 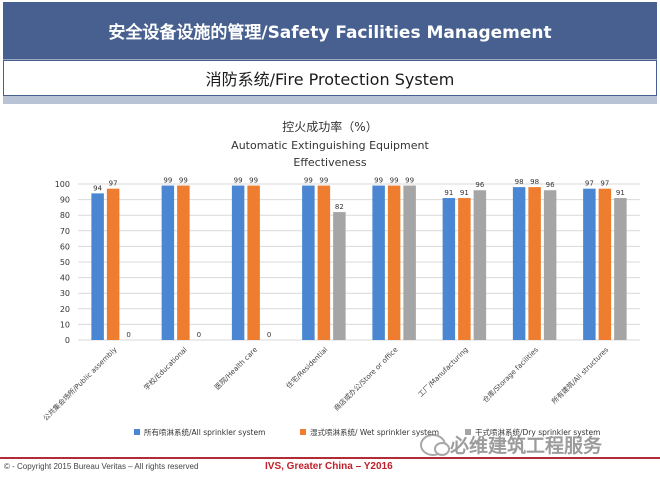 I want to click on slide-subtitle: 消防系统/Fire Protection System, so click(x=330, y=79).